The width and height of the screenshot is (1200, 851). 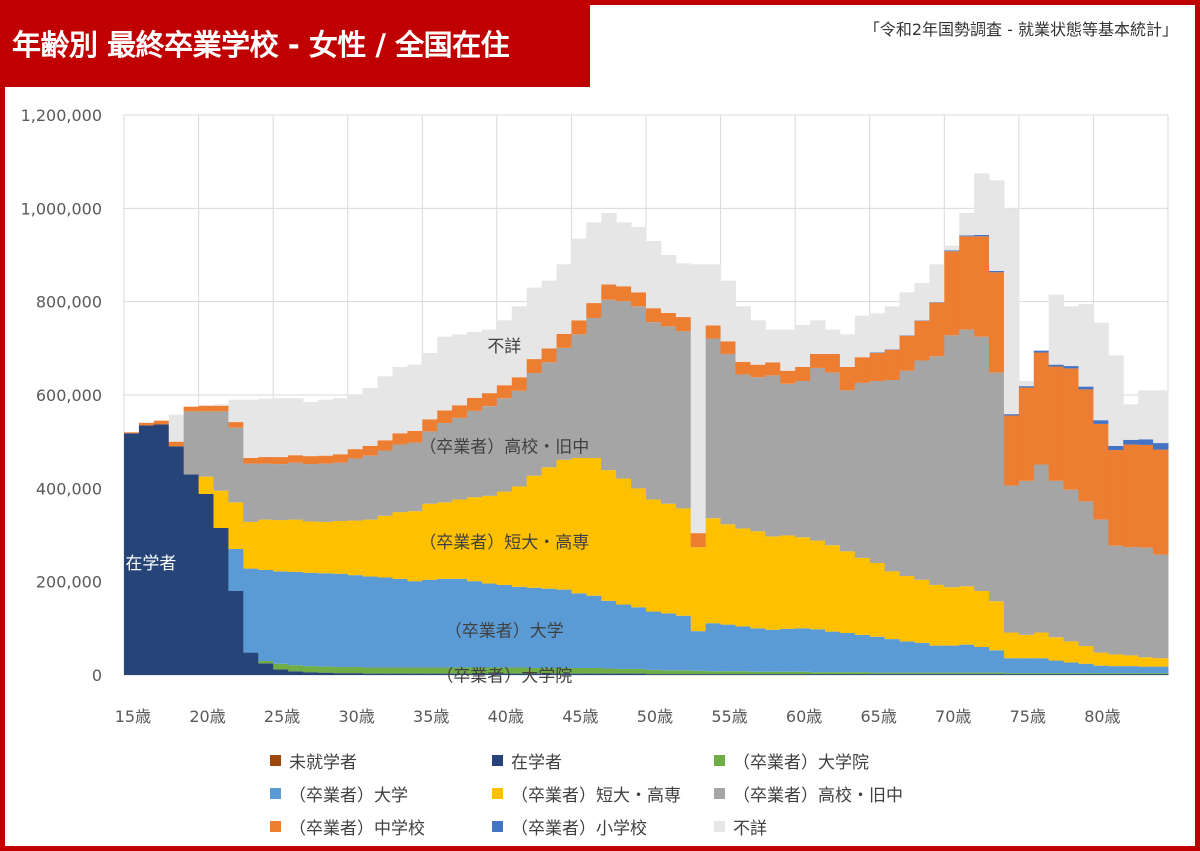 What do you see at coordinates (1020, 29) in the screenshot?
I see `source-citation: 「令和2年国勢調査 - 就業状態等基本統計」` at bounding box center [1020, 29].